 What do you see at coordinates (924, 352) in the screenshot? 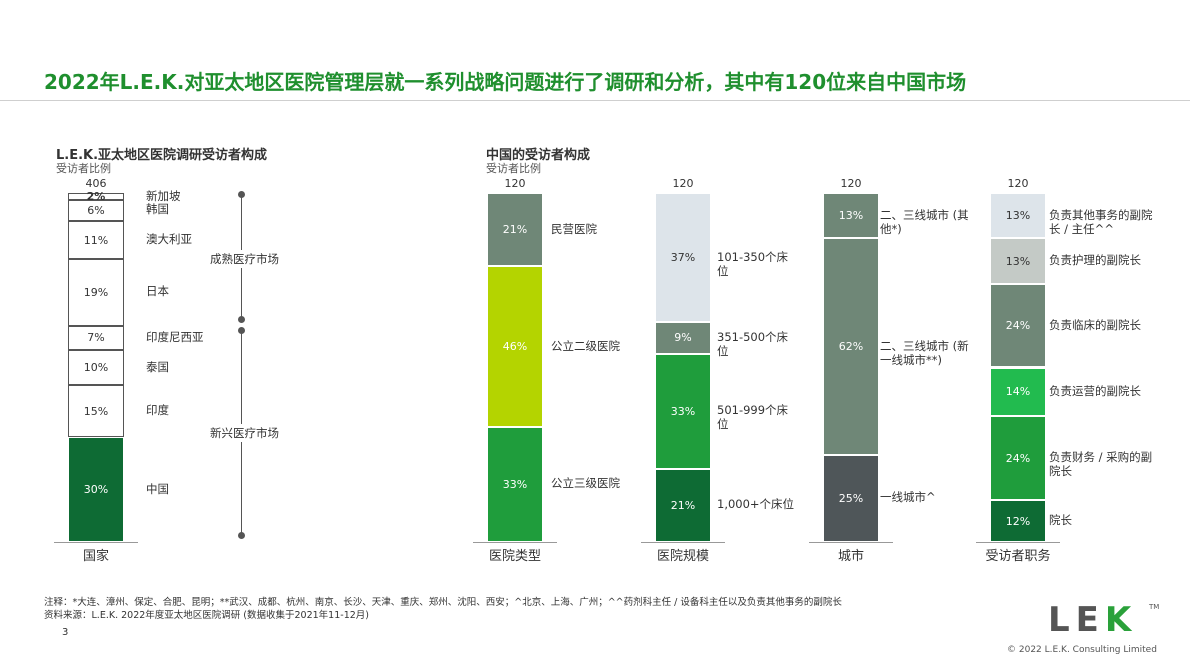
I see `segment-category-label: 二、三线城市 (新一线城市**)` at bounding box center [924, 352].